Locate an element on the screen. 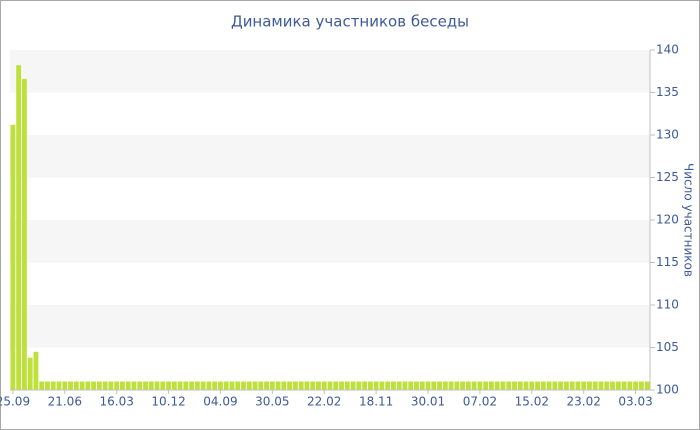 The height and width of the screenshot is (430, 700). y-tick-label: 115 is located at coordinates (667, 262).